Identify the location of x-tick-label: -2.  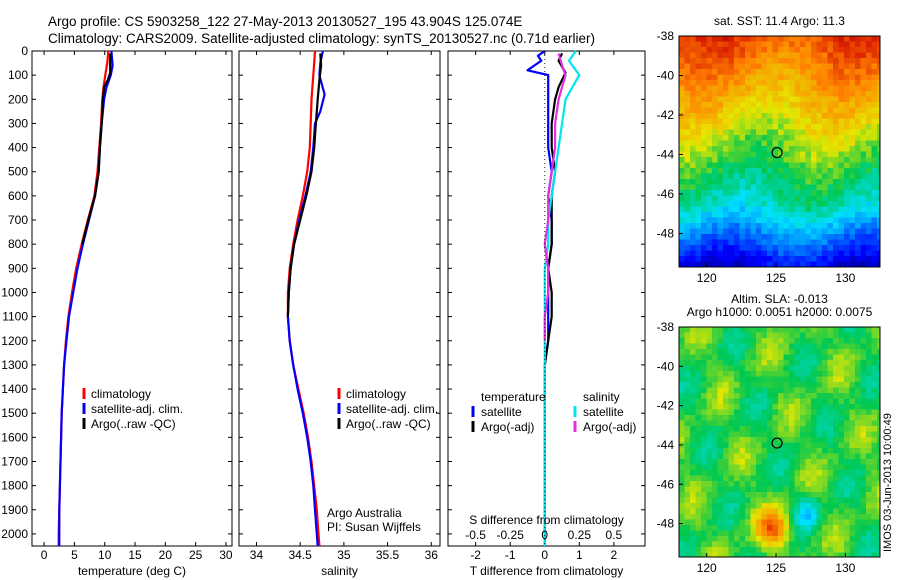
(475, 555).